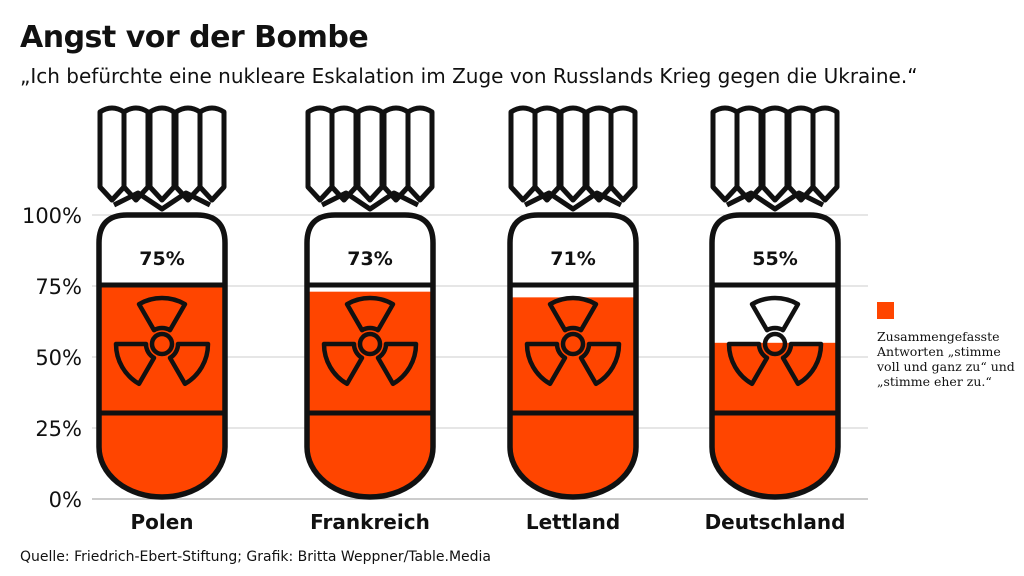 This screenshot has height=576, width=1024. Describe the element at coordinates (58, 429) in the screenshot. I see `y-tick-label: 25%` at that location.